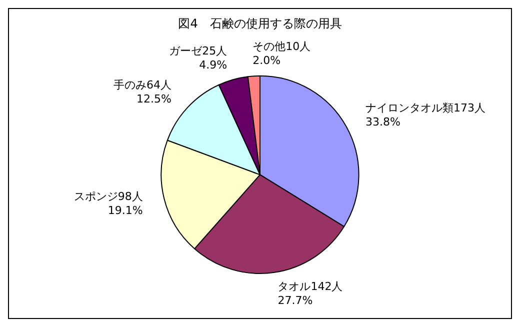 This screenshot has height=327, width=520. Describe the element at coordinates (310, 294) in the screenshot. I see `slice-label: タオル142人 27.7%` at that location.